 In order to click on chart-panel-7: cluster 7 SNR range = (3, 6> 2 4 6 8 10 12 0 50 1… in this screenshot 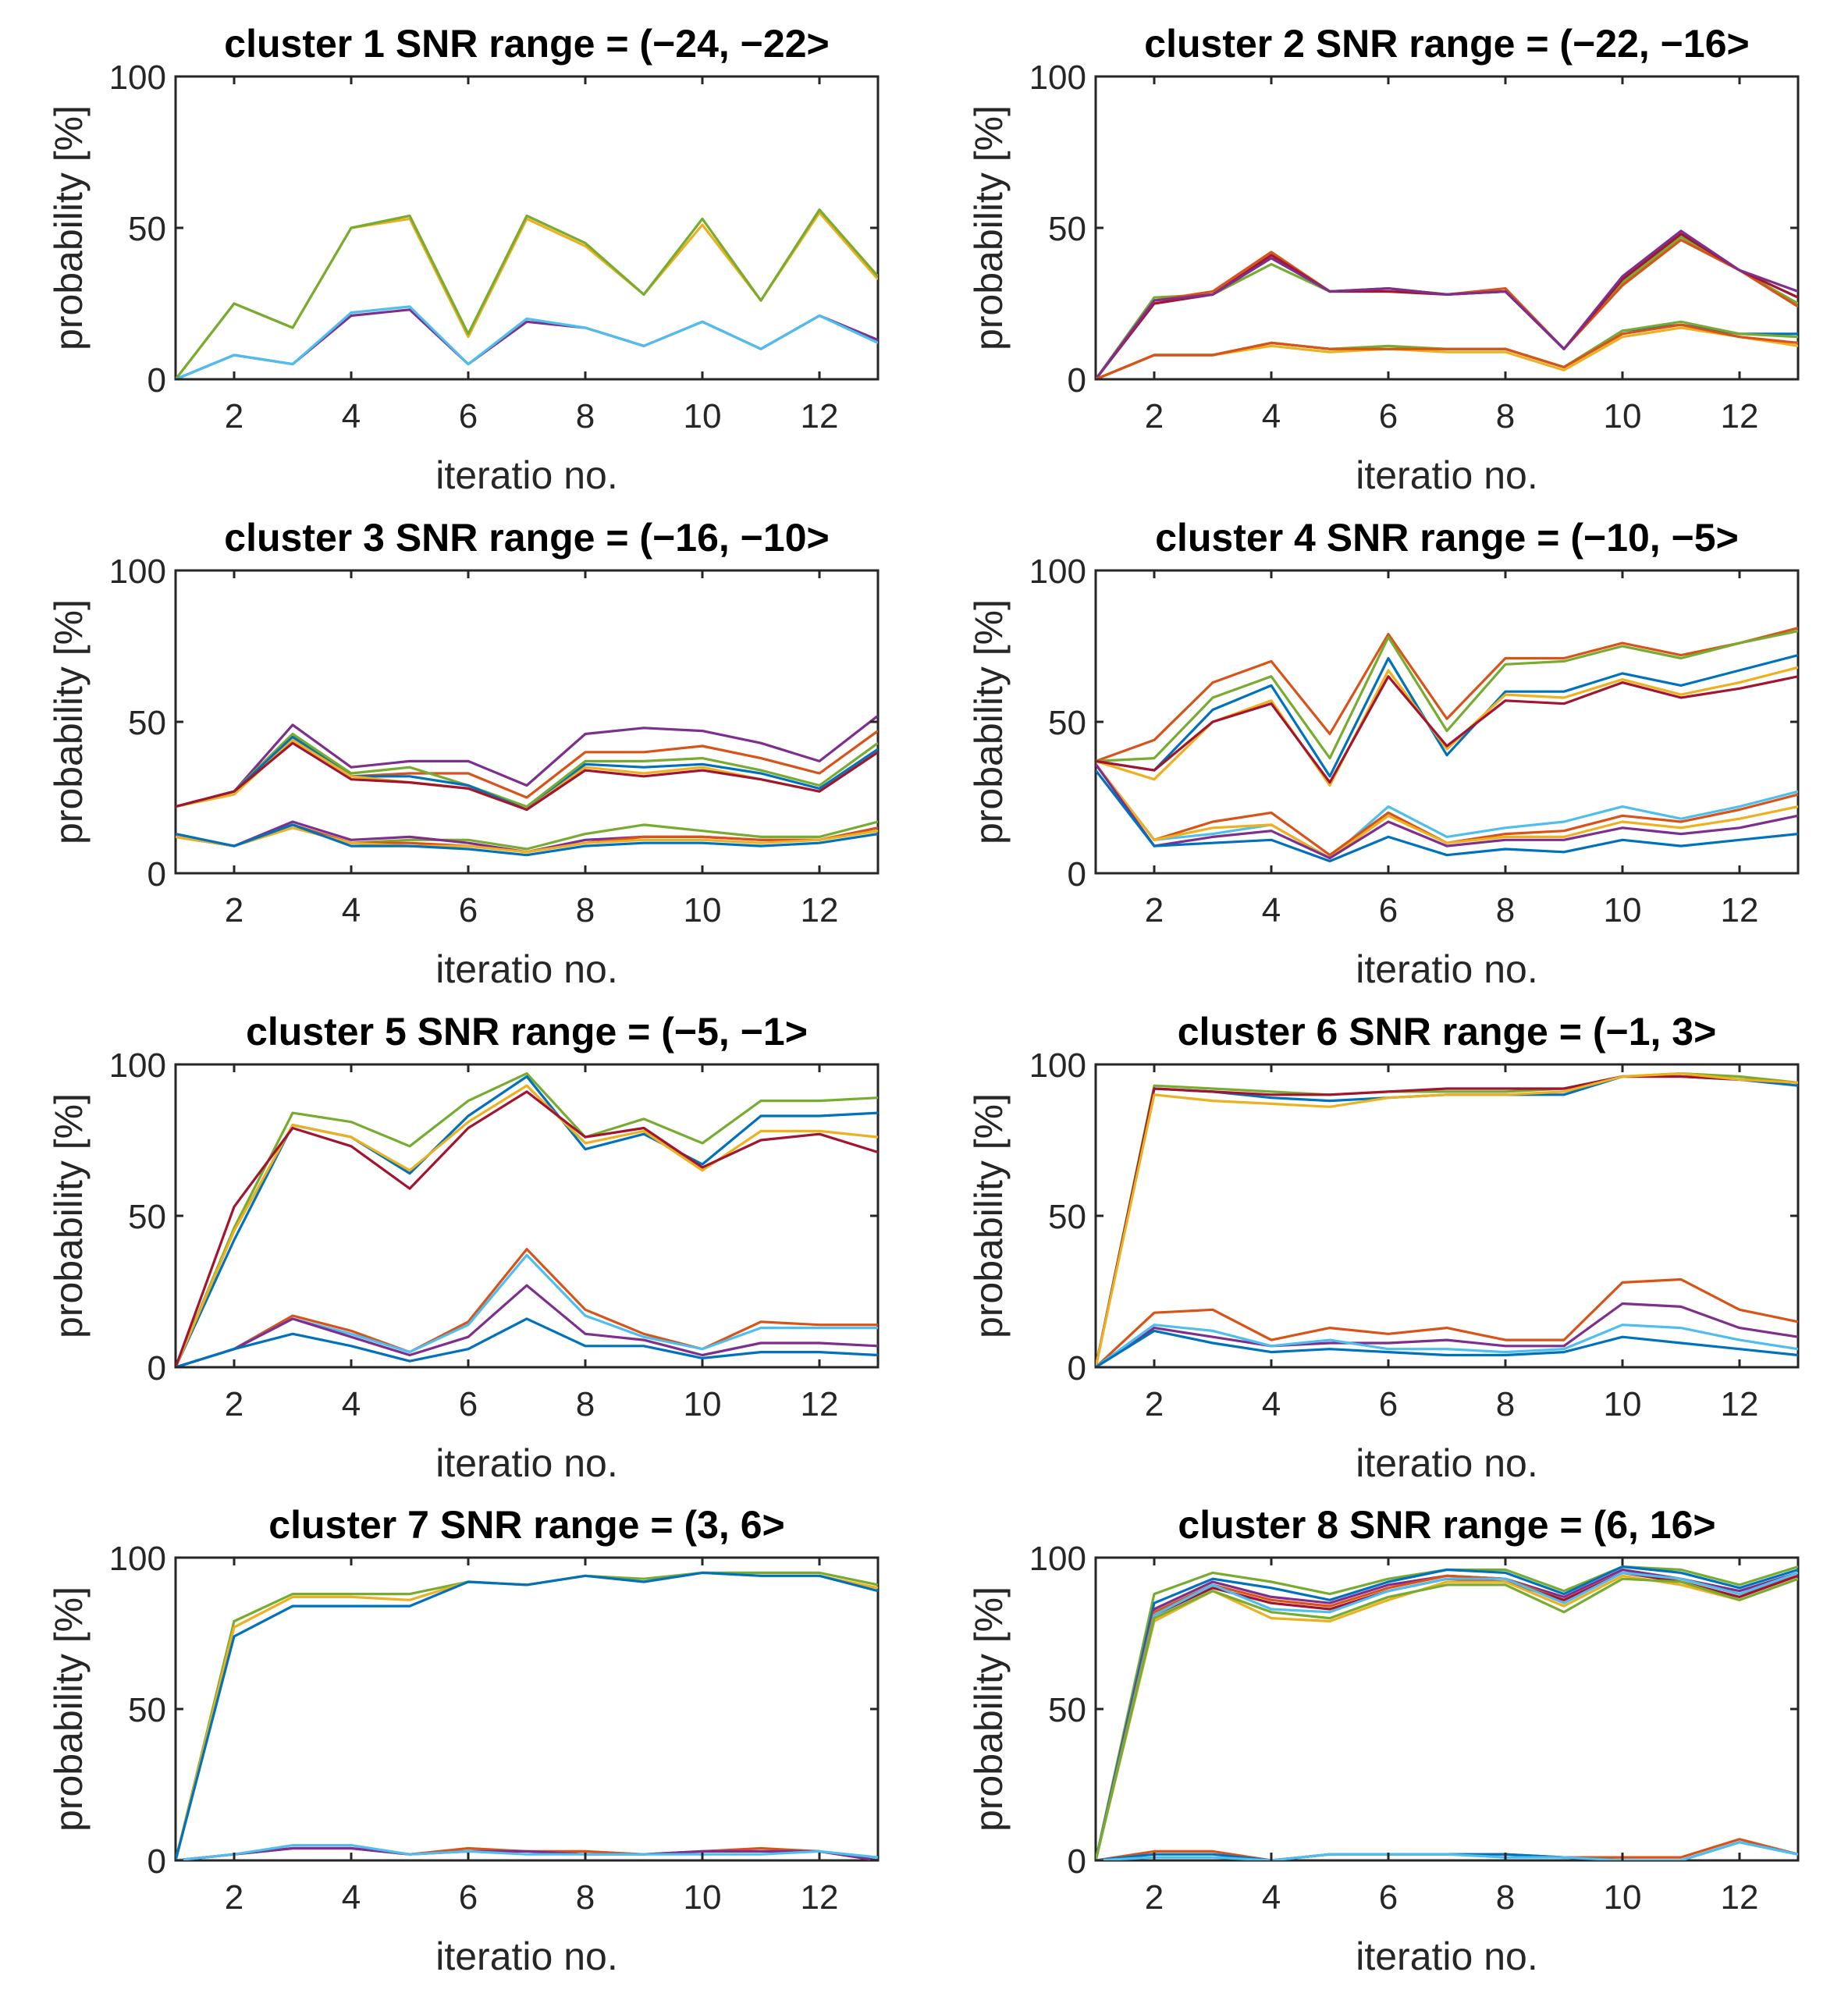, I will do `click(463, 1741)`.